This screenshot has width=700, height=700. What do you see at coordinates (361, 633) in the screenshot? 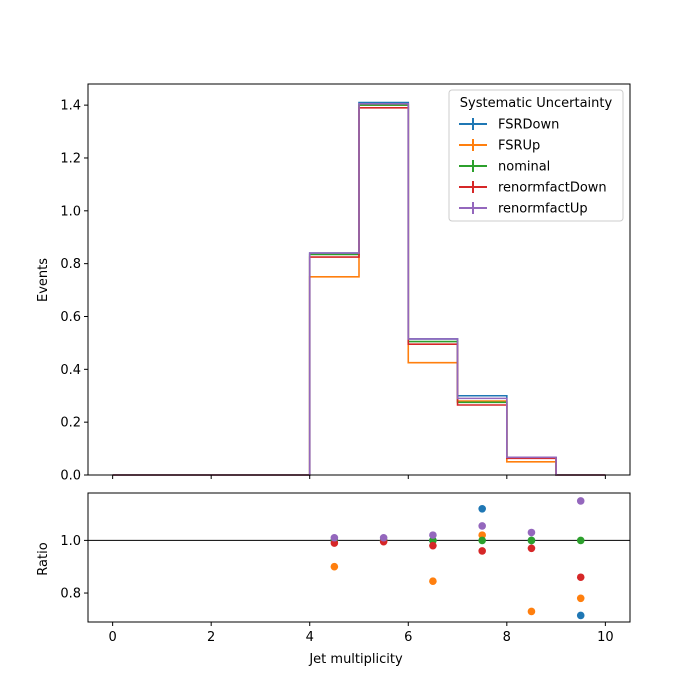
I see `ratio-x-ticks: 0 2 4 6 8 10` at bounding box center [361, 633].